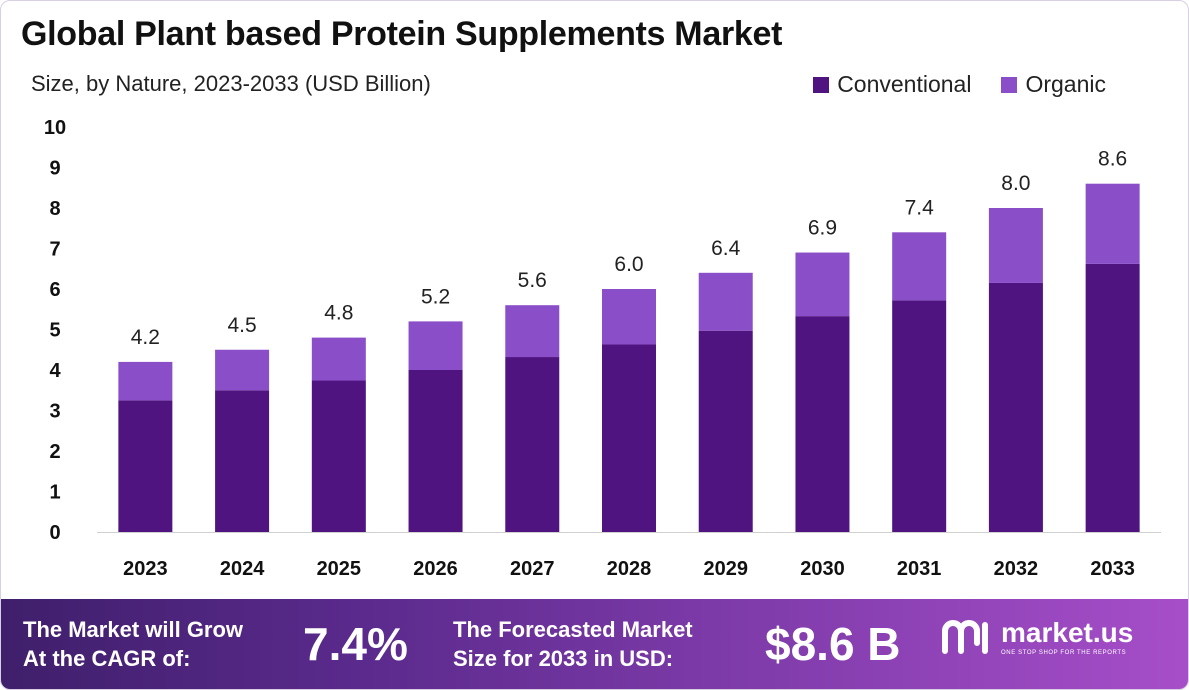  Describe the element at coordinates (54, 412) in the screenshot. I see `y-tick-label: 3` at that location.